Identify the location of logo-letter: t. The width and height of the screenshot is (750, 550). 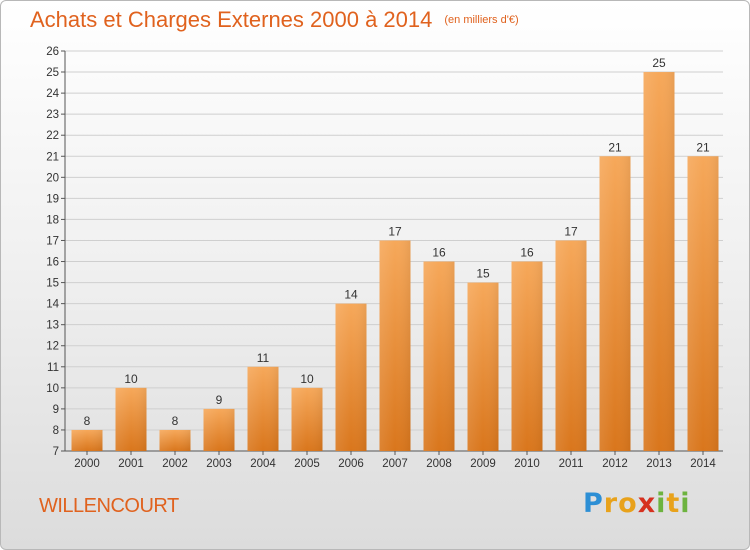
(673, 503).